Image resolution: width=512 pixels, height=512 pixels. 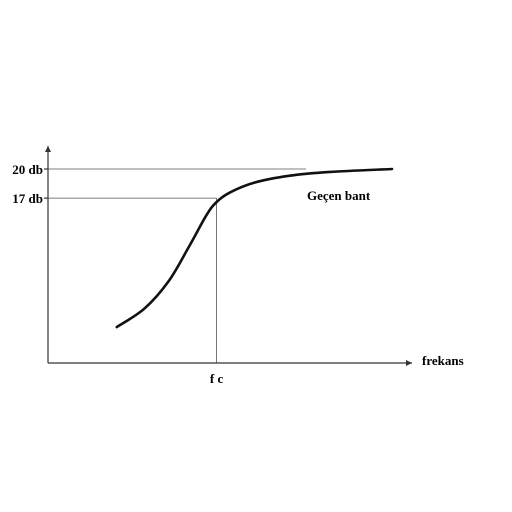 What do you see at coordinates (217, 378) in the screenshot?
I see `x-tick-label-fc: f c` at bounding box center [217, 378].